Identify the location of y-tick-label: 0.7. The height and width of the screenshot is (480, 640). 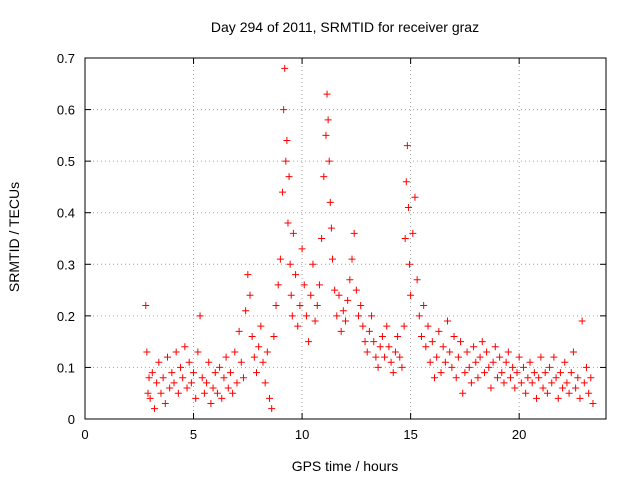
(66, 58).